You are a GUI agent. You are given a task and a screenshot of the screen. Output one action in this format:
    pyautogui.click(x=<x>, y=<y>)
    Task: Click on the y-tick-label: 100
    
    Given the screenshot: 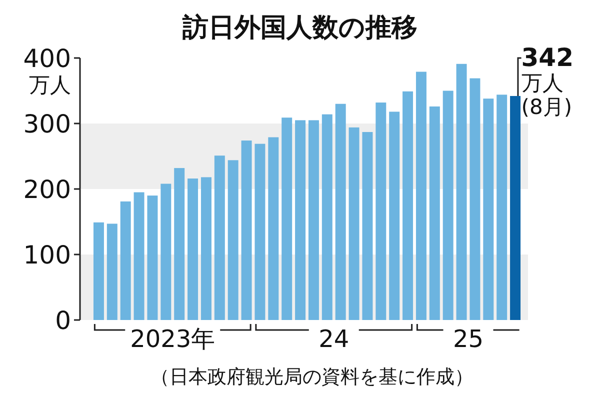 What is the action you would take?
    pyautogui.click(x=47, y=255)
    